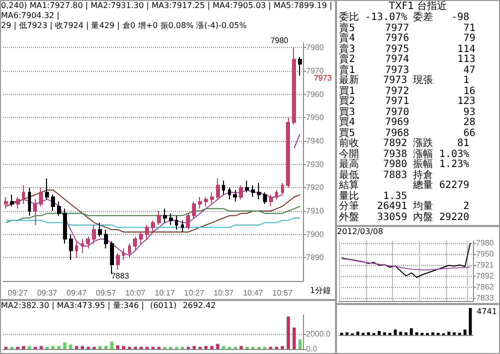 The image size is (500, 354). I want to click on text: 7973, so click(323, 77).